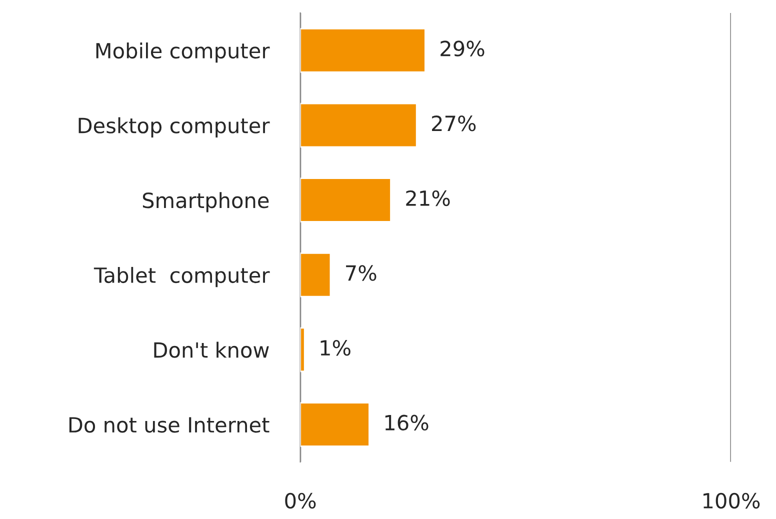 The height and width of the screenshot is (519, 776). What do you see at coordinates (183, 52) in the screenshot?
I see `y-tick-label: Mobile computer` at bounding box center [183, 52].